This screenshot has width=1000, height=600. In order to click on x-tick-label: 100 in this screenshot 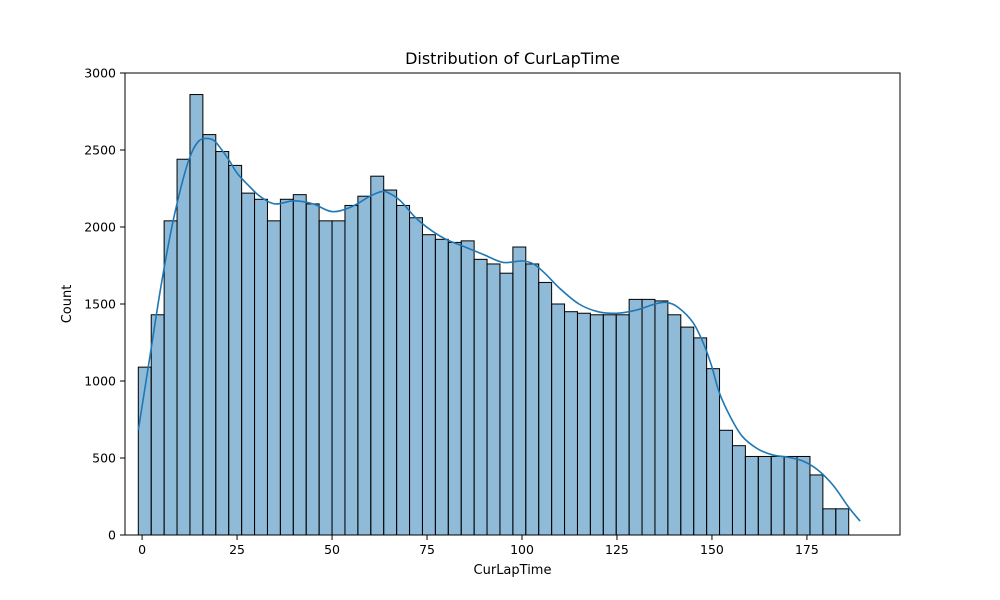, I will do `click(522, 549)`.